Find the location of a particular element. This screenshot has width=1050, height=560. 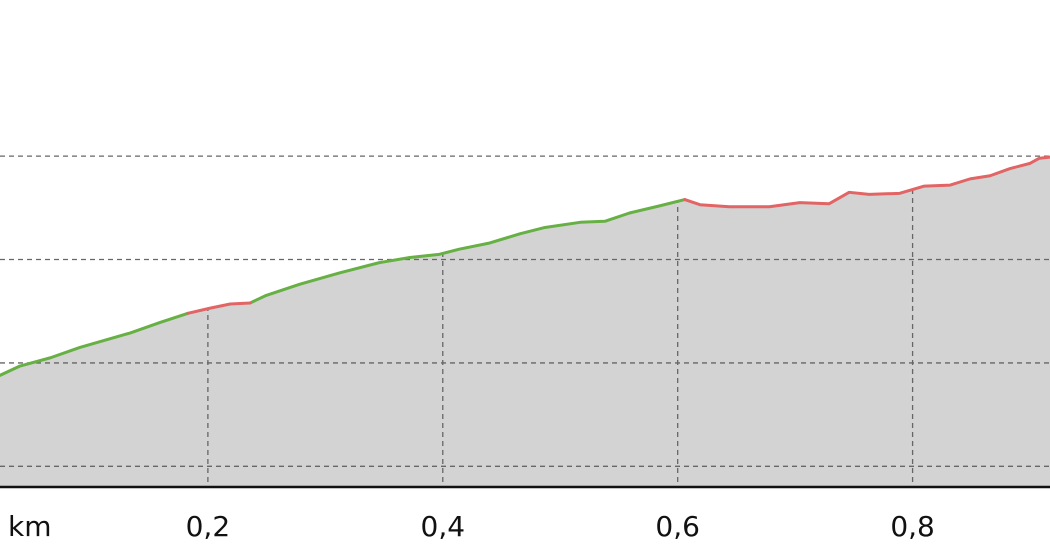

x-tick-label: 0,4 is located at coordinates (443, 526).